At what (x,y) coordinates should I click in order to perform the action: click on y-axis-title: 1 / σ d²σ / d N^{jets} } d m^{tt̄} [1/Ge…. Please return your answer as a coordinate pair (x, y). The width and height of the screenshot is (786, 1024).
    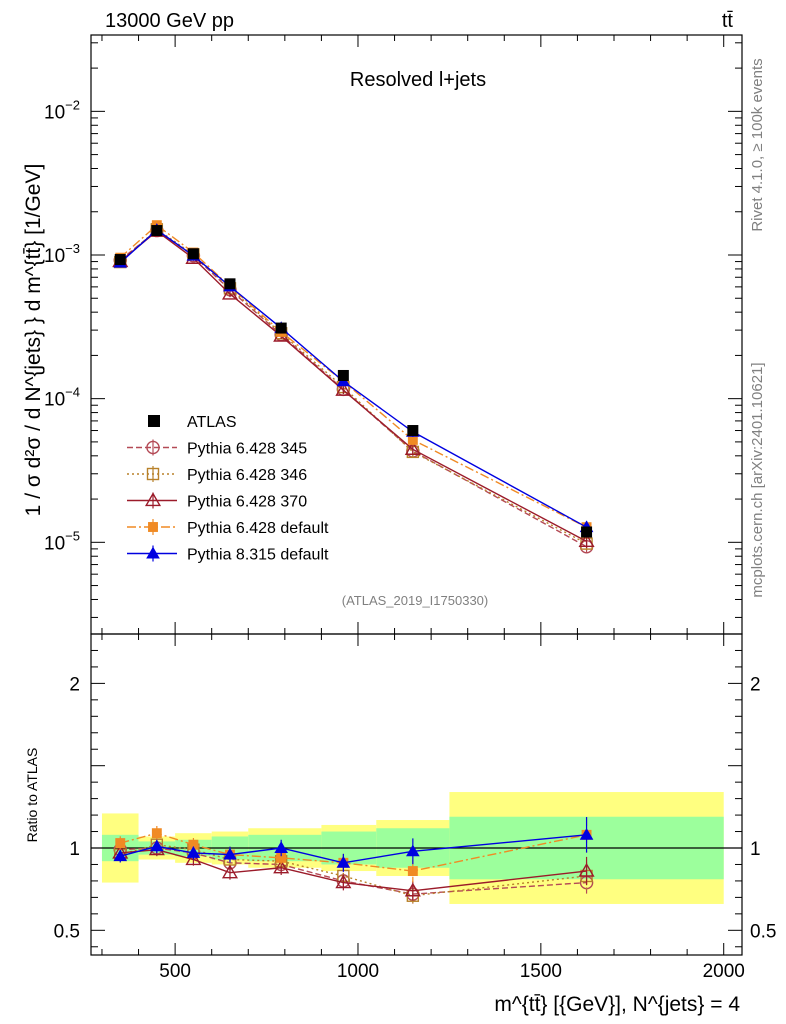
    Looking at the image, I should click on (33, 340).